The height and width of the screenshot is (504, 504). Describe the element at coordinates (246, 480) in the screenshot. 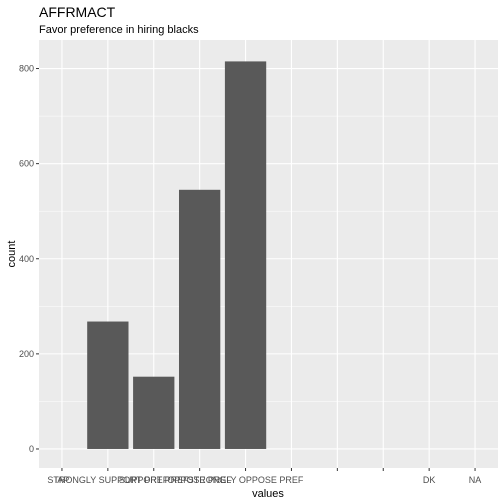

I see `x-tick-label: STRONGLY OPPOSE PREF` at that location.